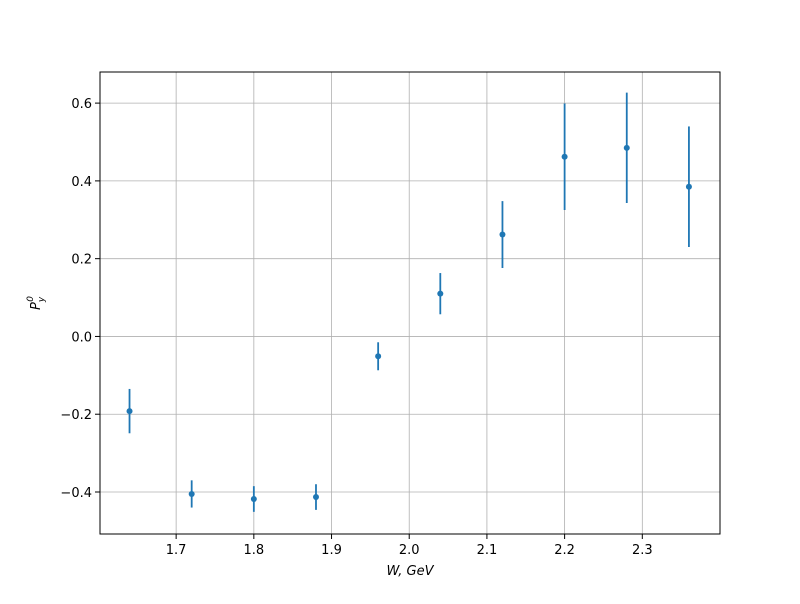 The image size is (800, 604). What do you see at coordinates (76, 415) in the screenshot?
I see `y-tick-label: −0.2` at bounding box center [76, 415].